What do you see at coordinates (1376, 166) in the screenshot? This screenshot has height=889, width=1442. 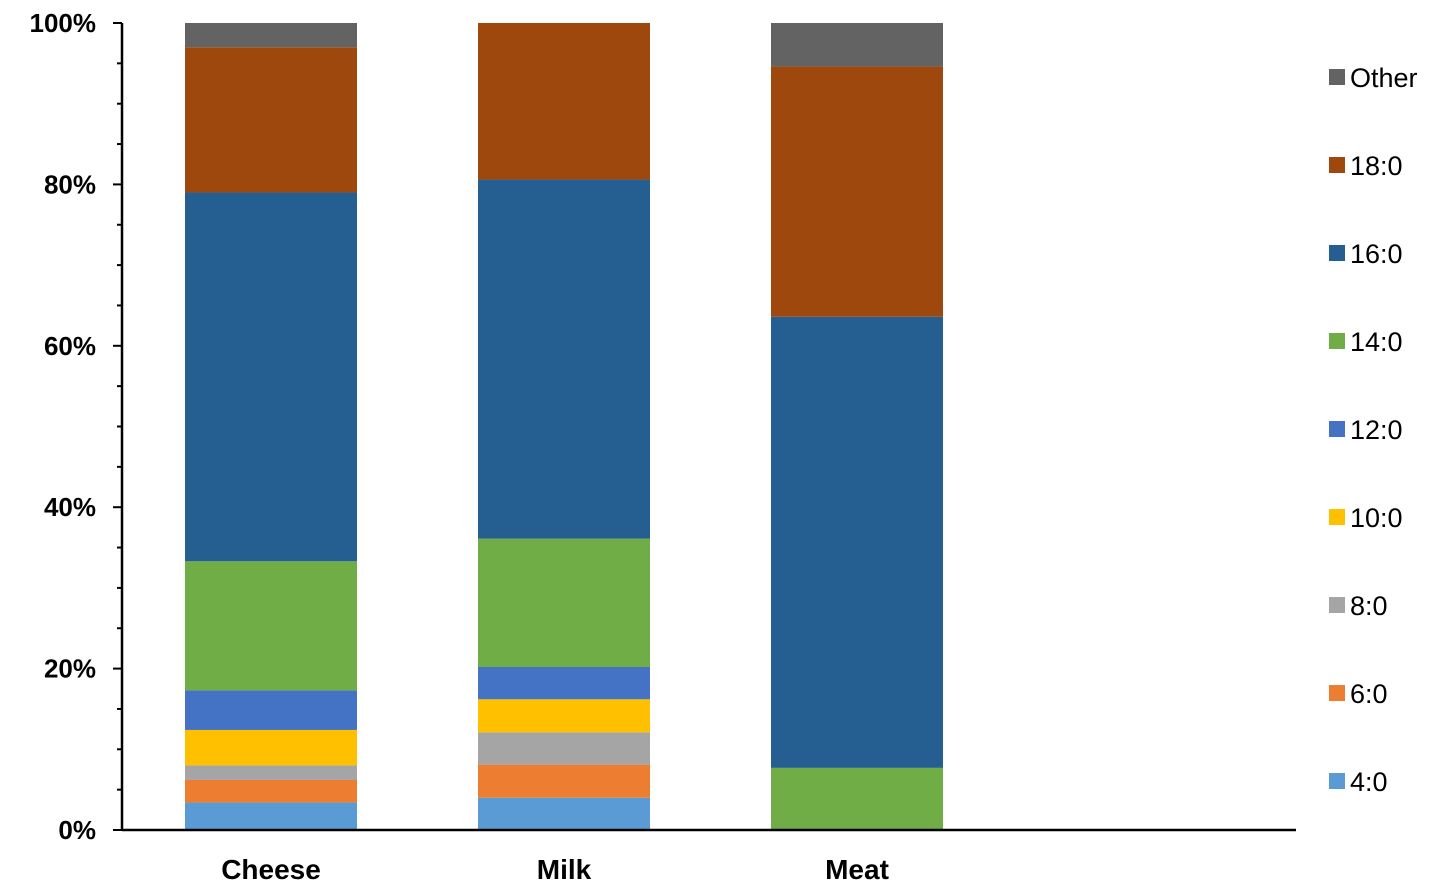 I see `legend-label: 18:0` at bounding box center [1376, 166].